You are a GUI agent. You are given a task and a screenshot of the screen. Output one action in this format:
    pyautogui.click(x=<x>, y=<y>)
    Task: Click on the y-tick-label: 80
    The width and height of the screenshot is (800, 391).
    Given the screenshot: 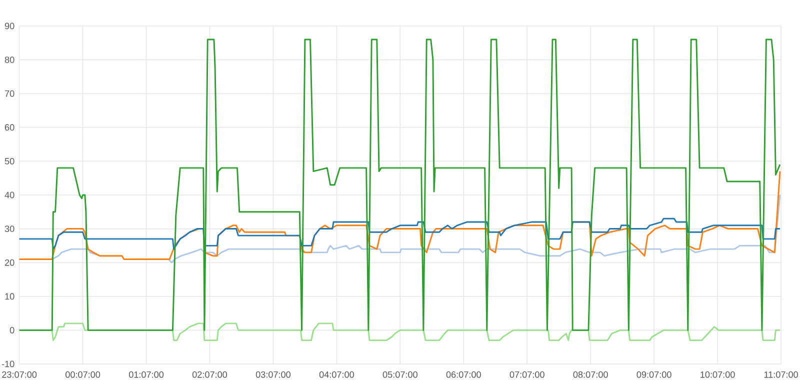 What is the action you would take?
    pyautogui.click(x=9, y=59)
    